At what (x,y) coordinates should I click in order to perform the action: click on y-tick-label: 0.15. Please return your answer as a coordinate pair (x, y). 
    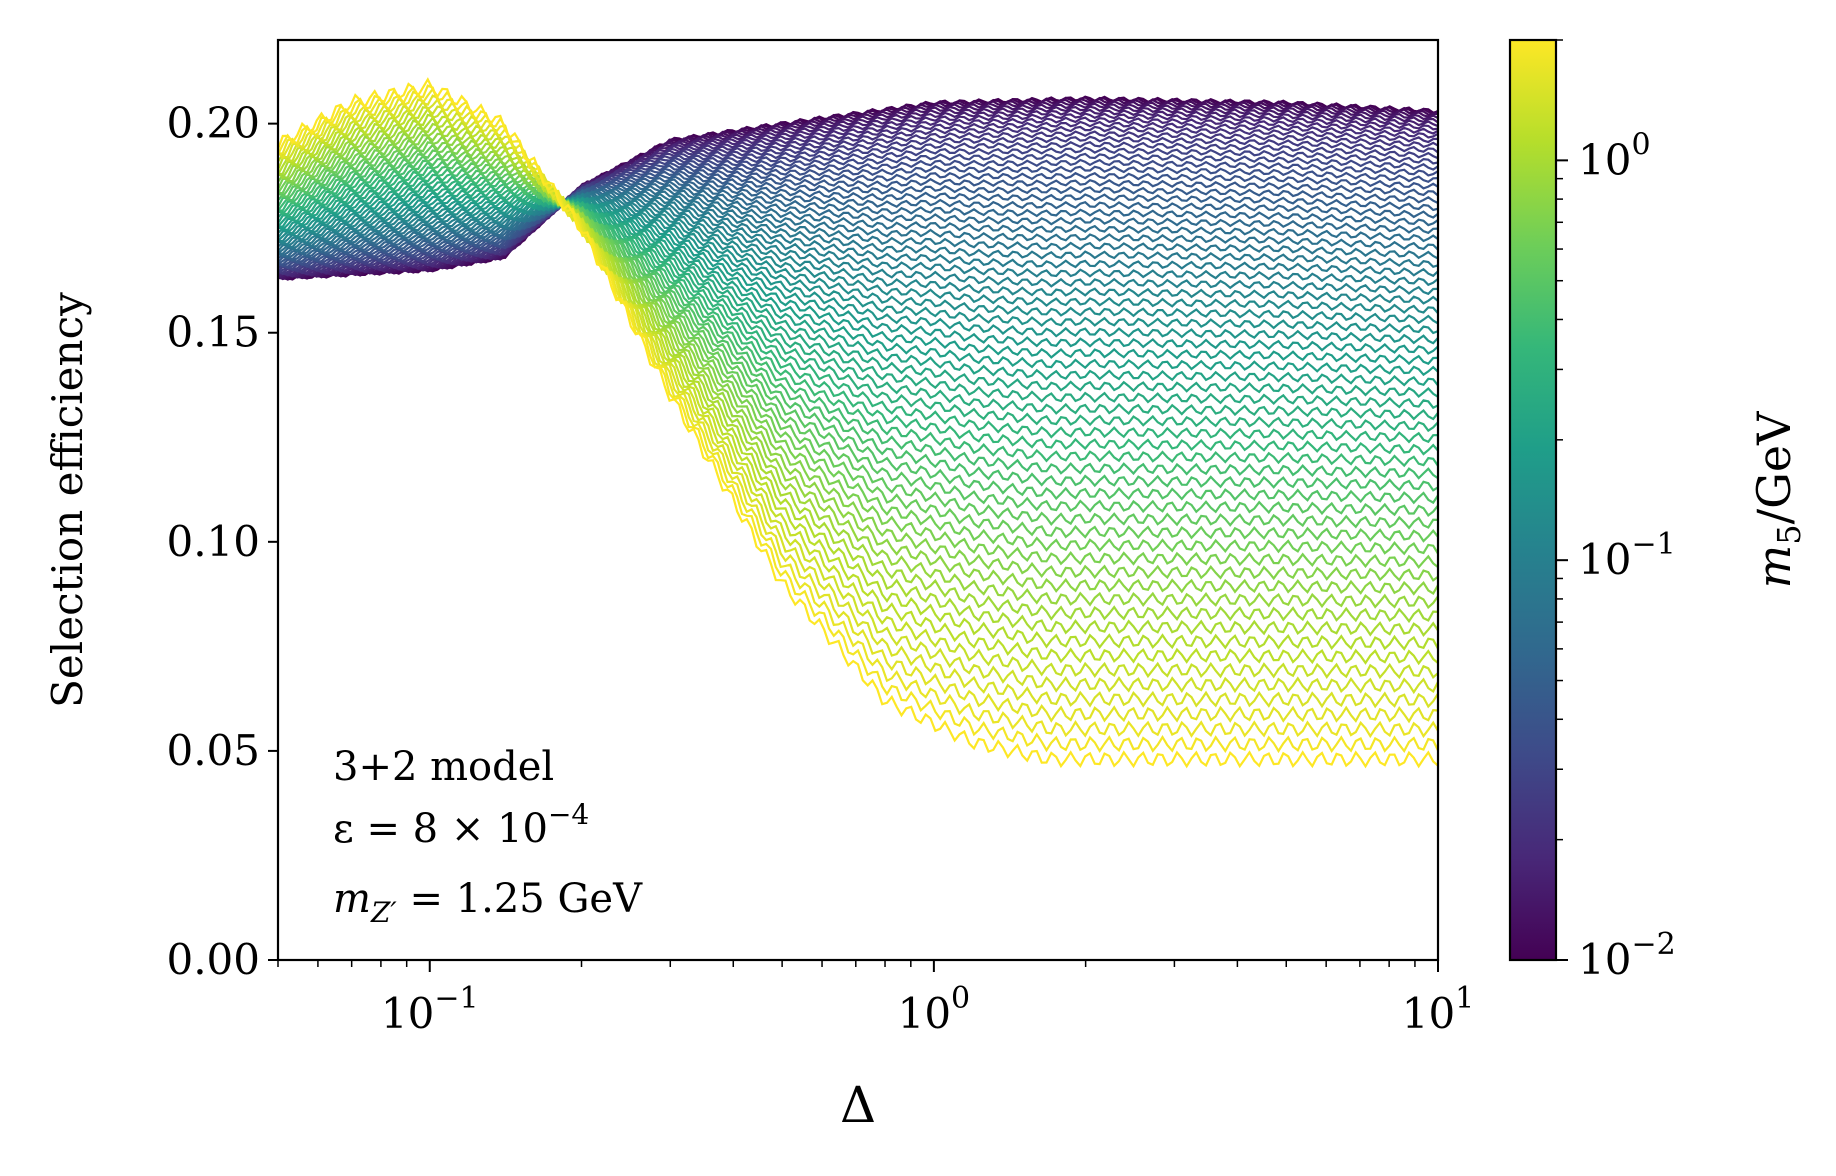
    Looking at the image, I should click on (213, 332).